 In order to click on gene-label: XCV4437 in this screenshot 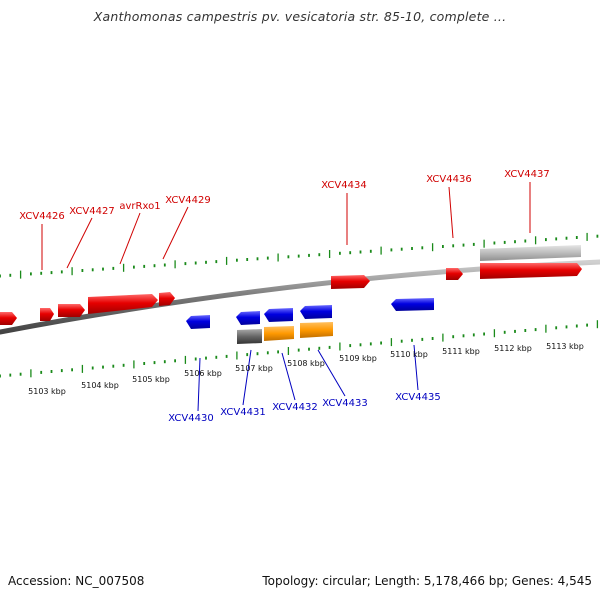, I will do `click(526, 174)`.